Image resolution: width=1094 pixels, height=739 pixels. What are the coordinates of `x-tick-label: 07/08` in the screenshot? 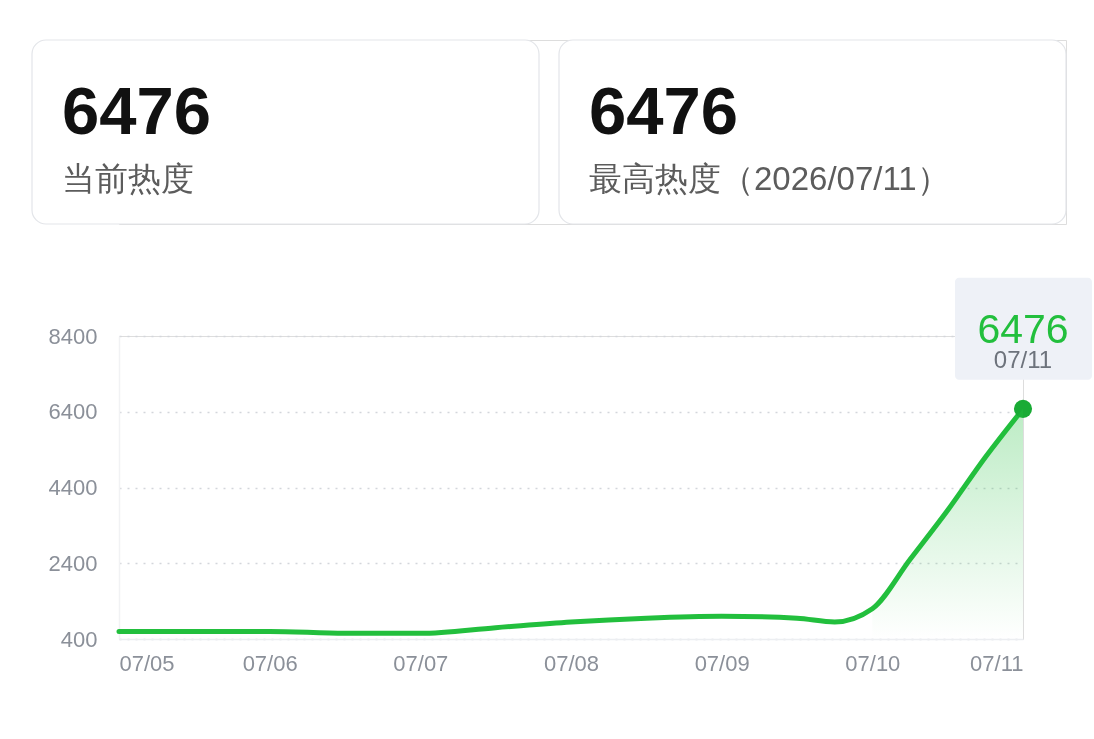 It's located at (571, 663).